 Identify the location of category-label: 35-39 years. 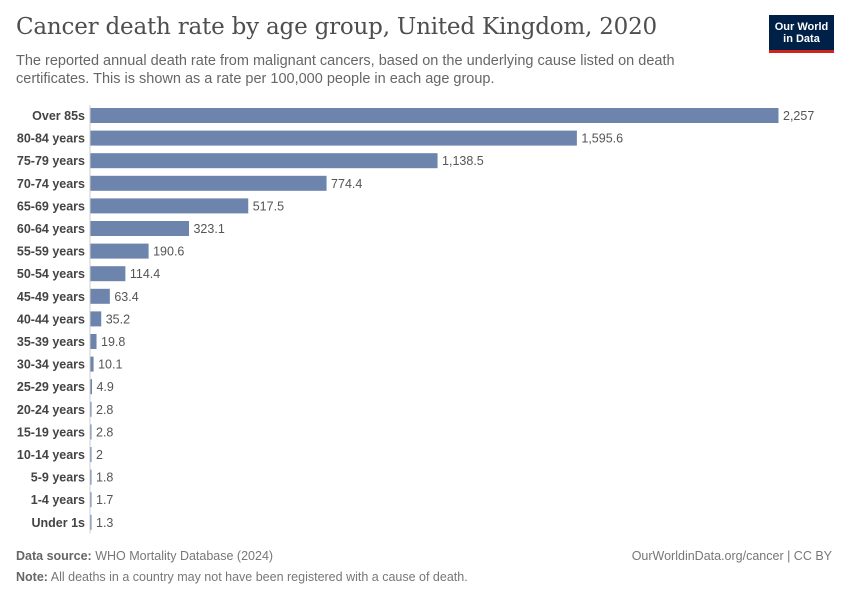
(51, 342).